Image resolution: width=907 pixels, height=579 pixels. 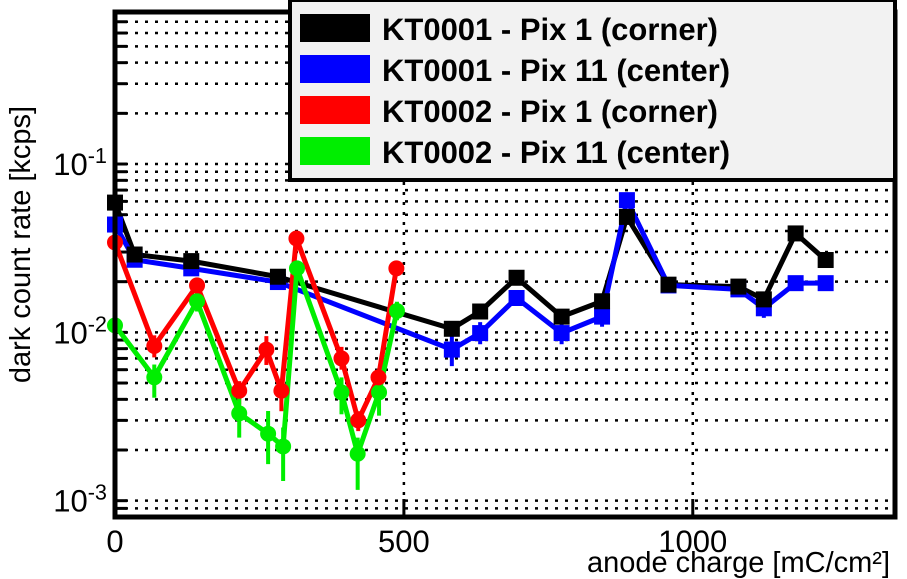 What do you see at coordinates (21, 245) in the screenshot?
I see `y-axis-title: dark count rate [kcps]` at bounding box center [21, 245].